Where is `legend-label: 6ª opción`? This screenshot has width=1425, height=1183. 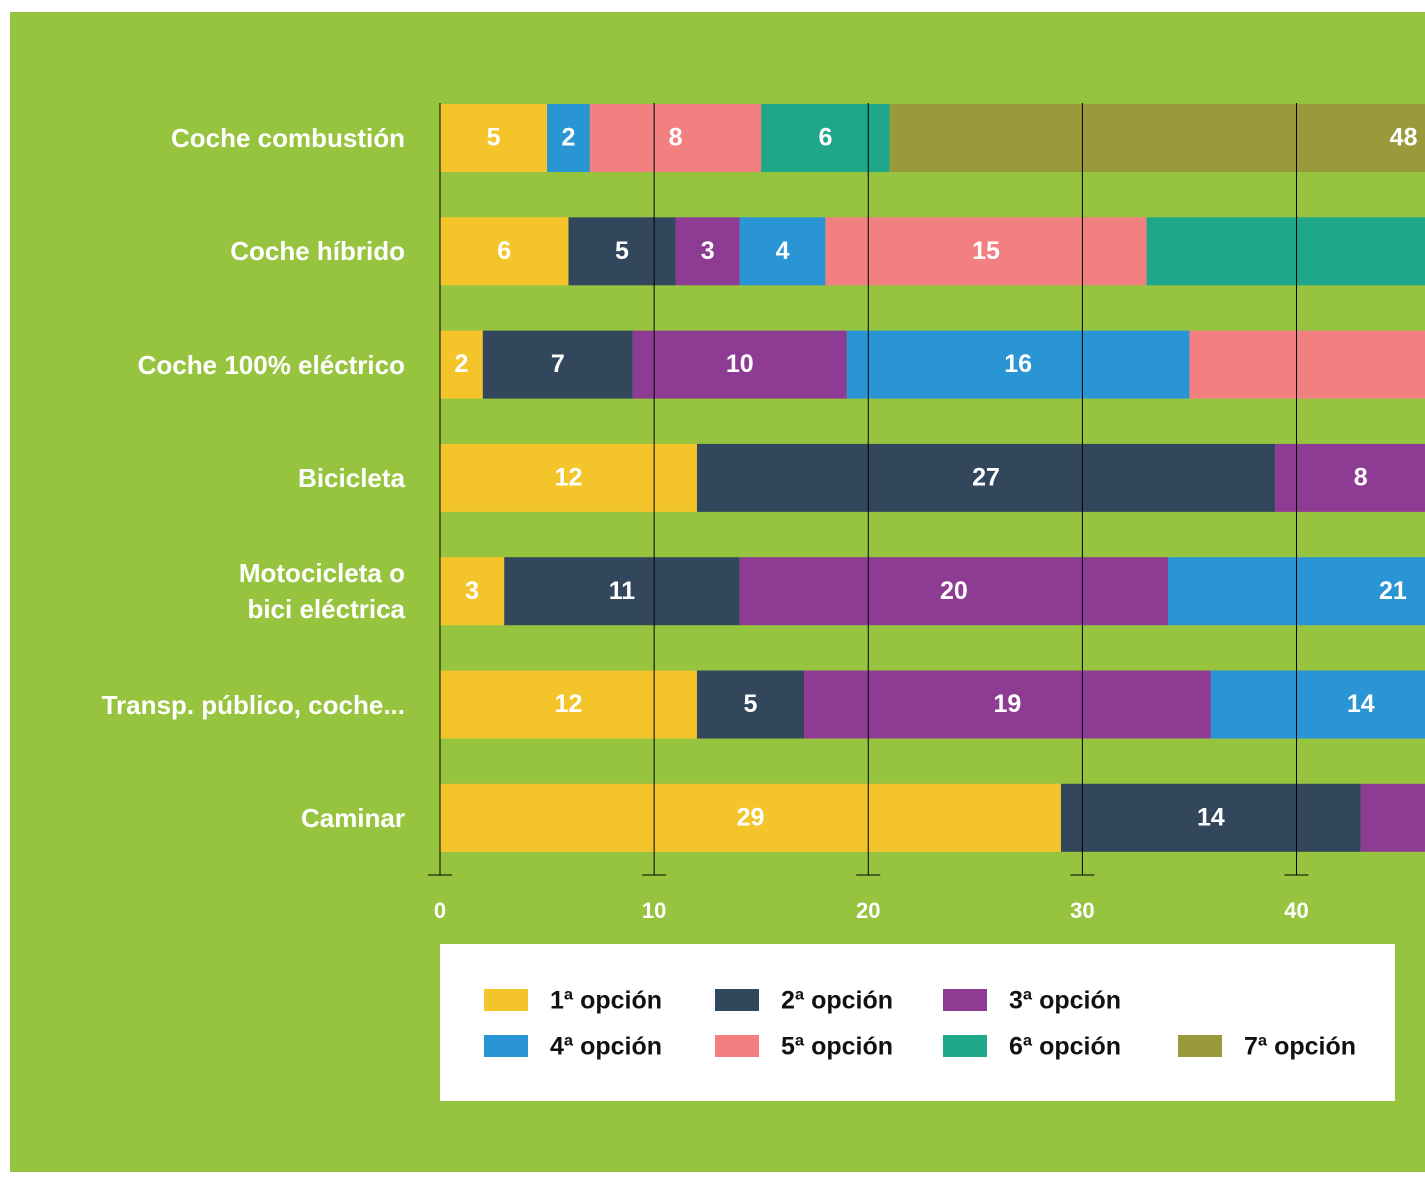 legend-label: 6ª opción is located at coordinates (1065, 1047).